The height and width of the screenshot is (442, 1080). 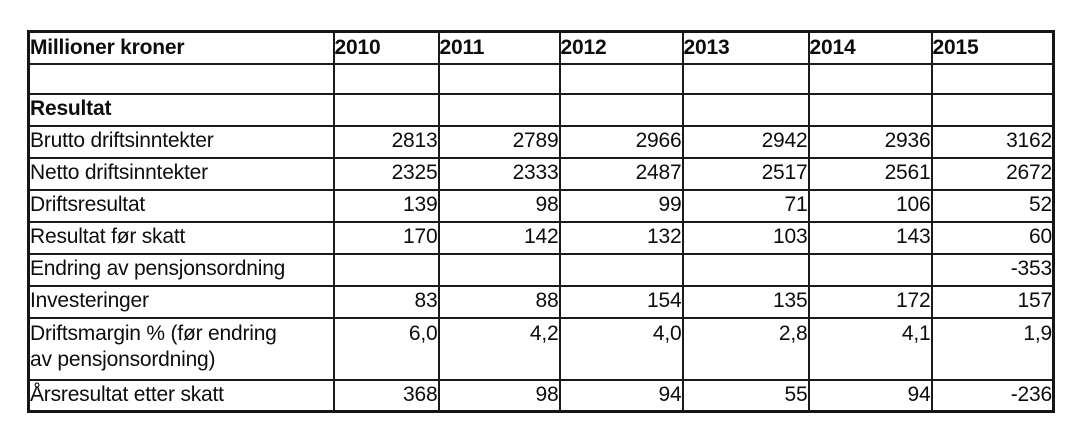 What do you see at coordinates (992, 395) in the screenshot?
I see `cell-value: -236` at bounding box center [992, 395].